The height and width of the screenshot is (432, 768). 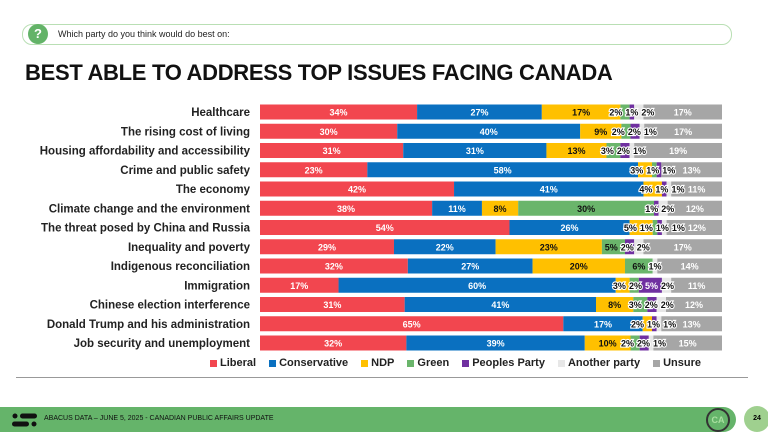 I want to click on data-label: 6%, so click(x=638, y=267).